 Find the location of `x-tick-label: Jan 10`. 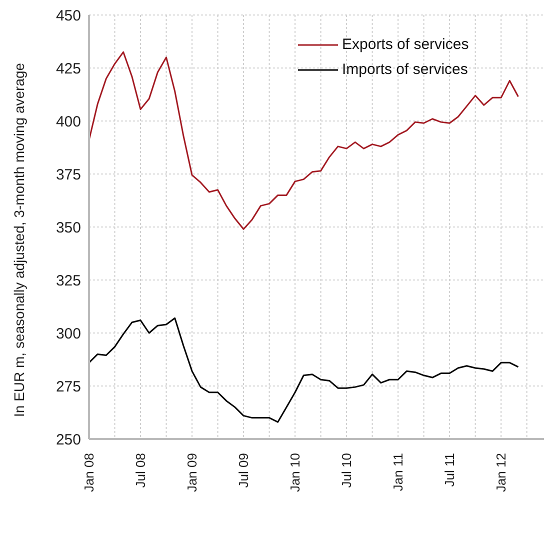

x-tick-label: Jan 10 is located at coordinates (295, 472).